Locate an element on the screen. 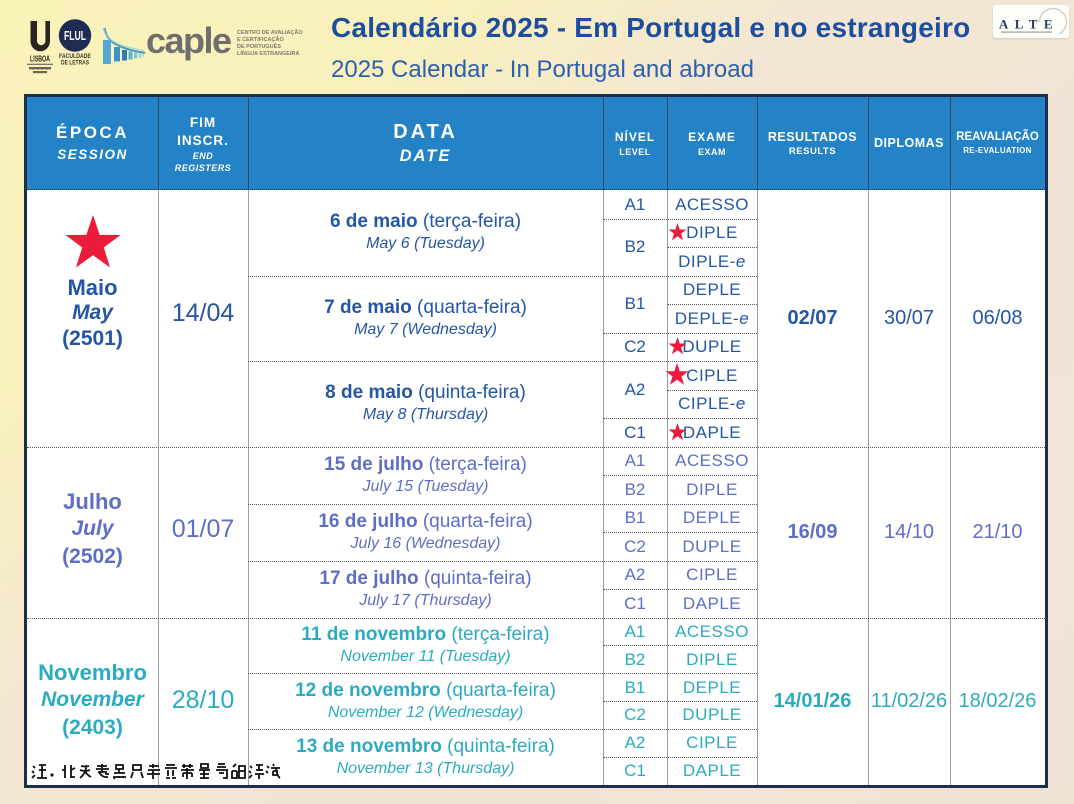 This screenshot has width=1074, height=804. svg-text: FACULDADE is located at coordinates (75, 56).